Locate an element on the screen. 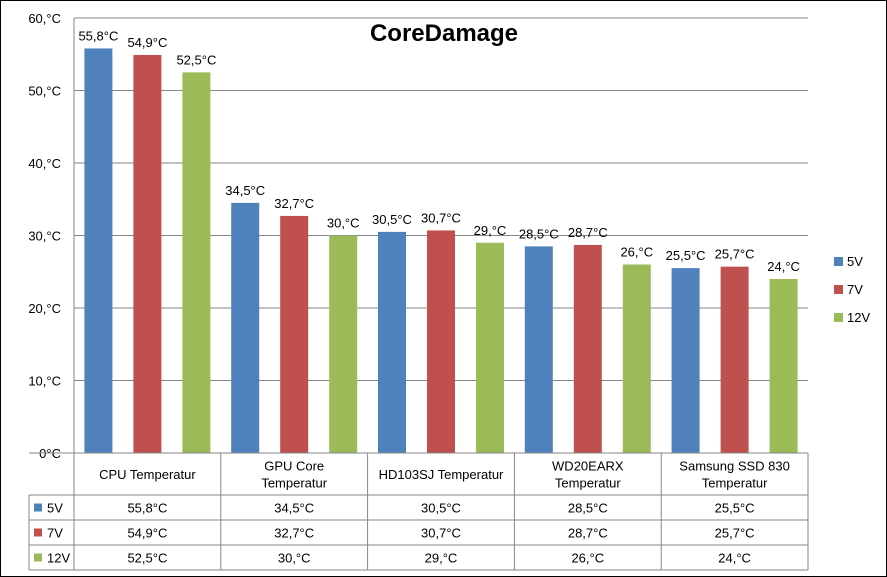  table-legend-key-12v is located at coordinates (38, 557).